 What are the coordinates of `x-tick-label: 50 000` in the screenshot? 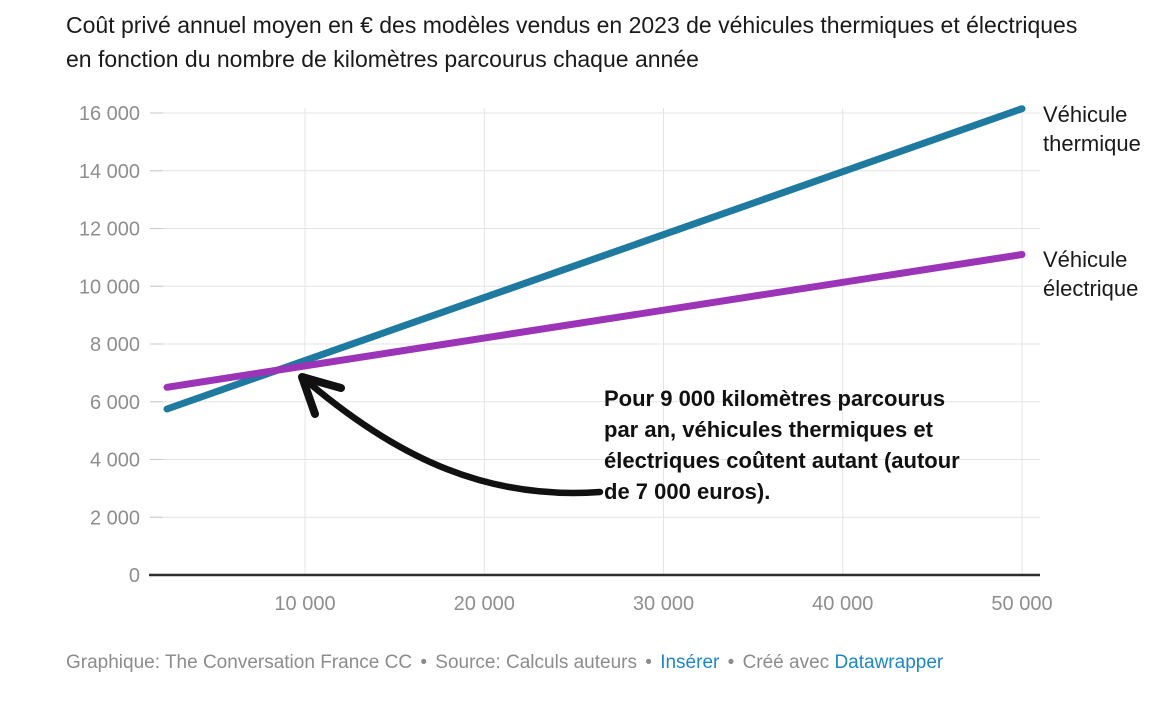 It's located at (1021, 604).